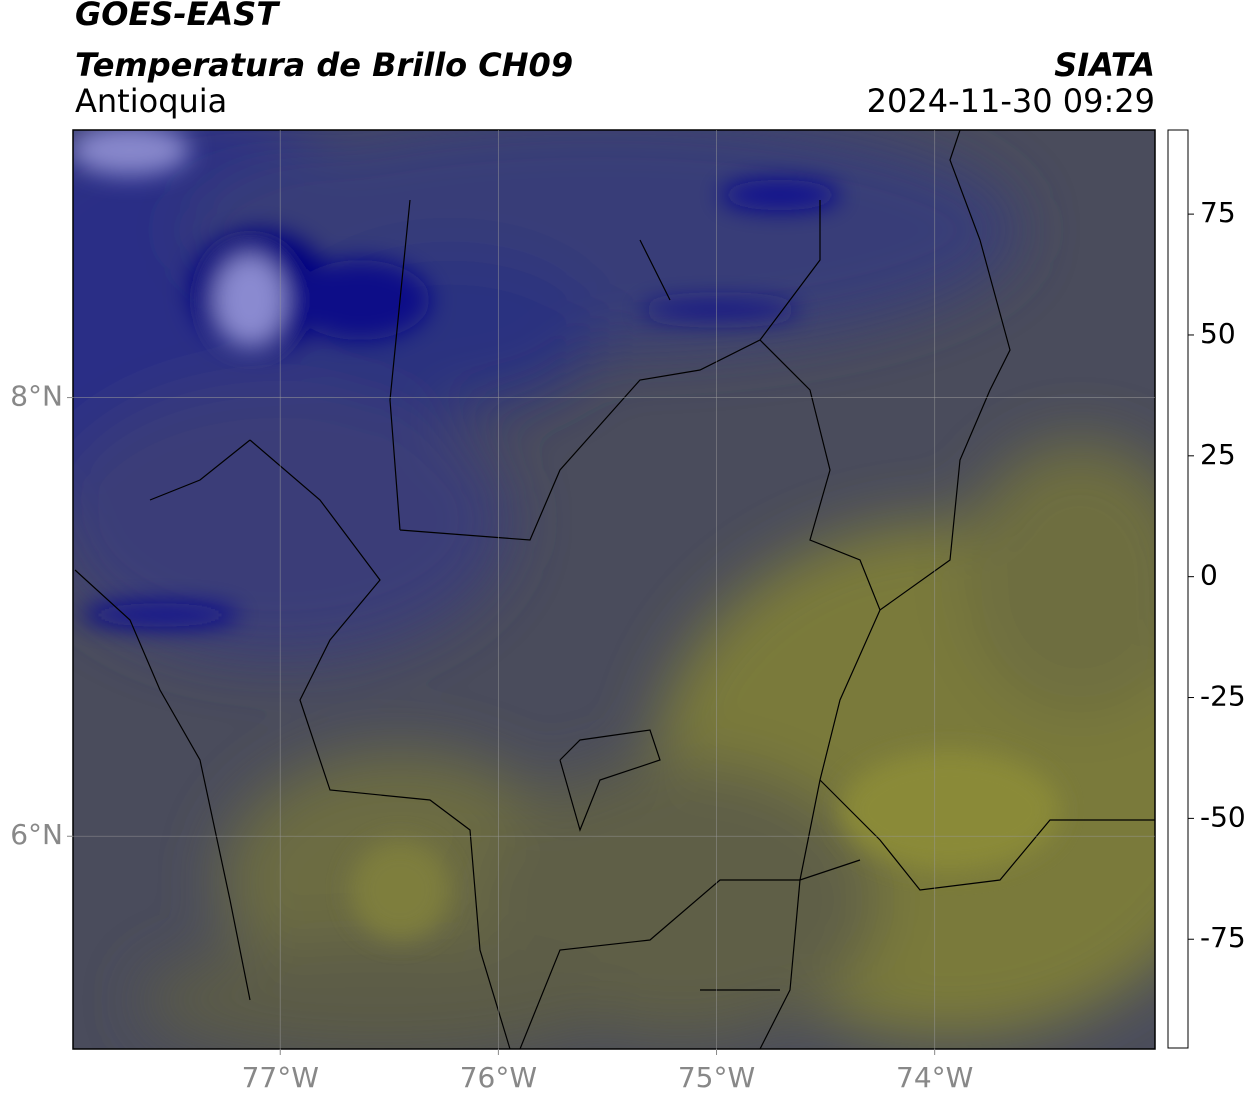 This screenshot has height=1103, width=1252. What do you see at coordinates (1218, 454) in the screenshot?
I see `colorbar-tick-label: 25` at bounding box center [1218, 454].